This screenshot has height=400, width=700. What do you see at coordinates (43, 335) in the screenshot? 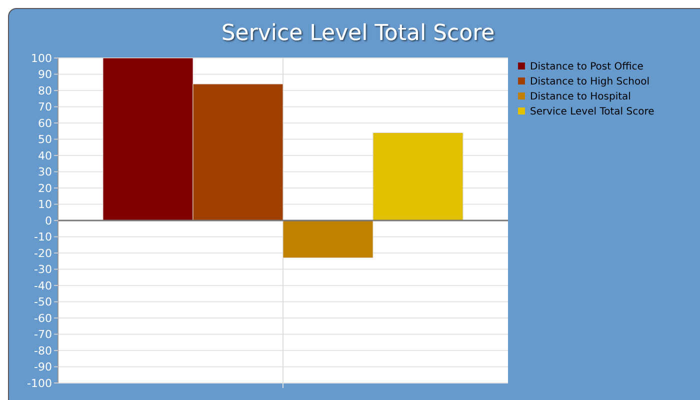
I see `y-tick-label: -70` at bounding box center [43, 335].